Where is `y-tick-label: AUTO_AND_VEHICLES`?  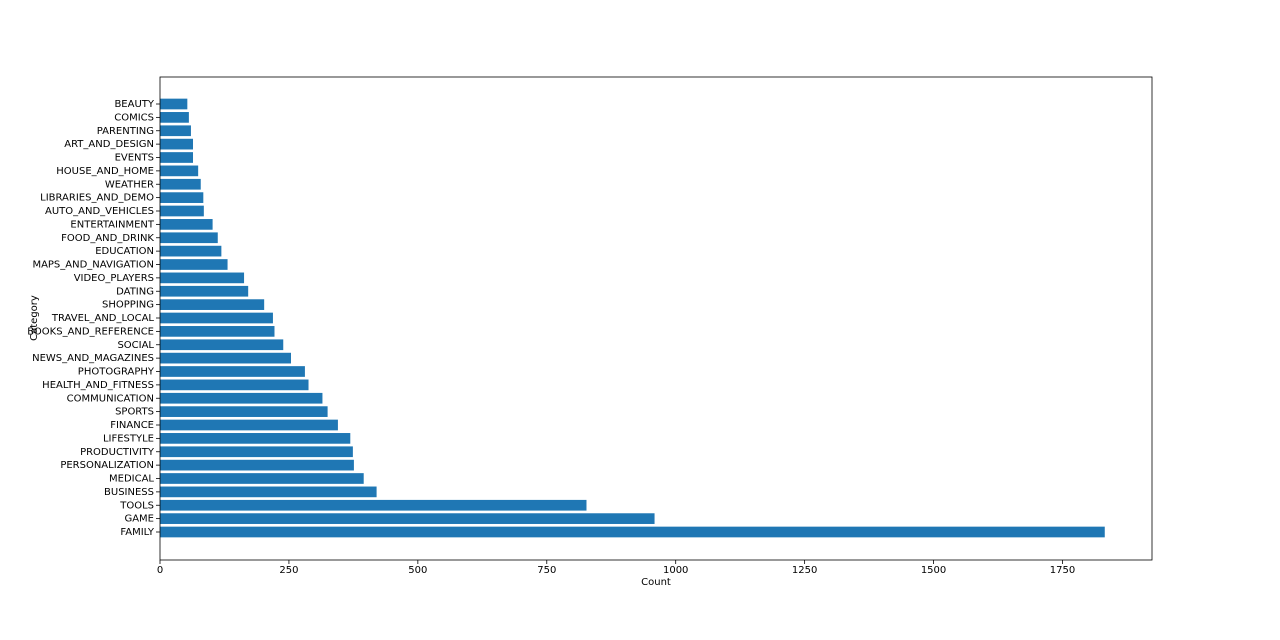
y-tick-label: AUTO_AND_VEHICLES is located at coordinates (99, 211).